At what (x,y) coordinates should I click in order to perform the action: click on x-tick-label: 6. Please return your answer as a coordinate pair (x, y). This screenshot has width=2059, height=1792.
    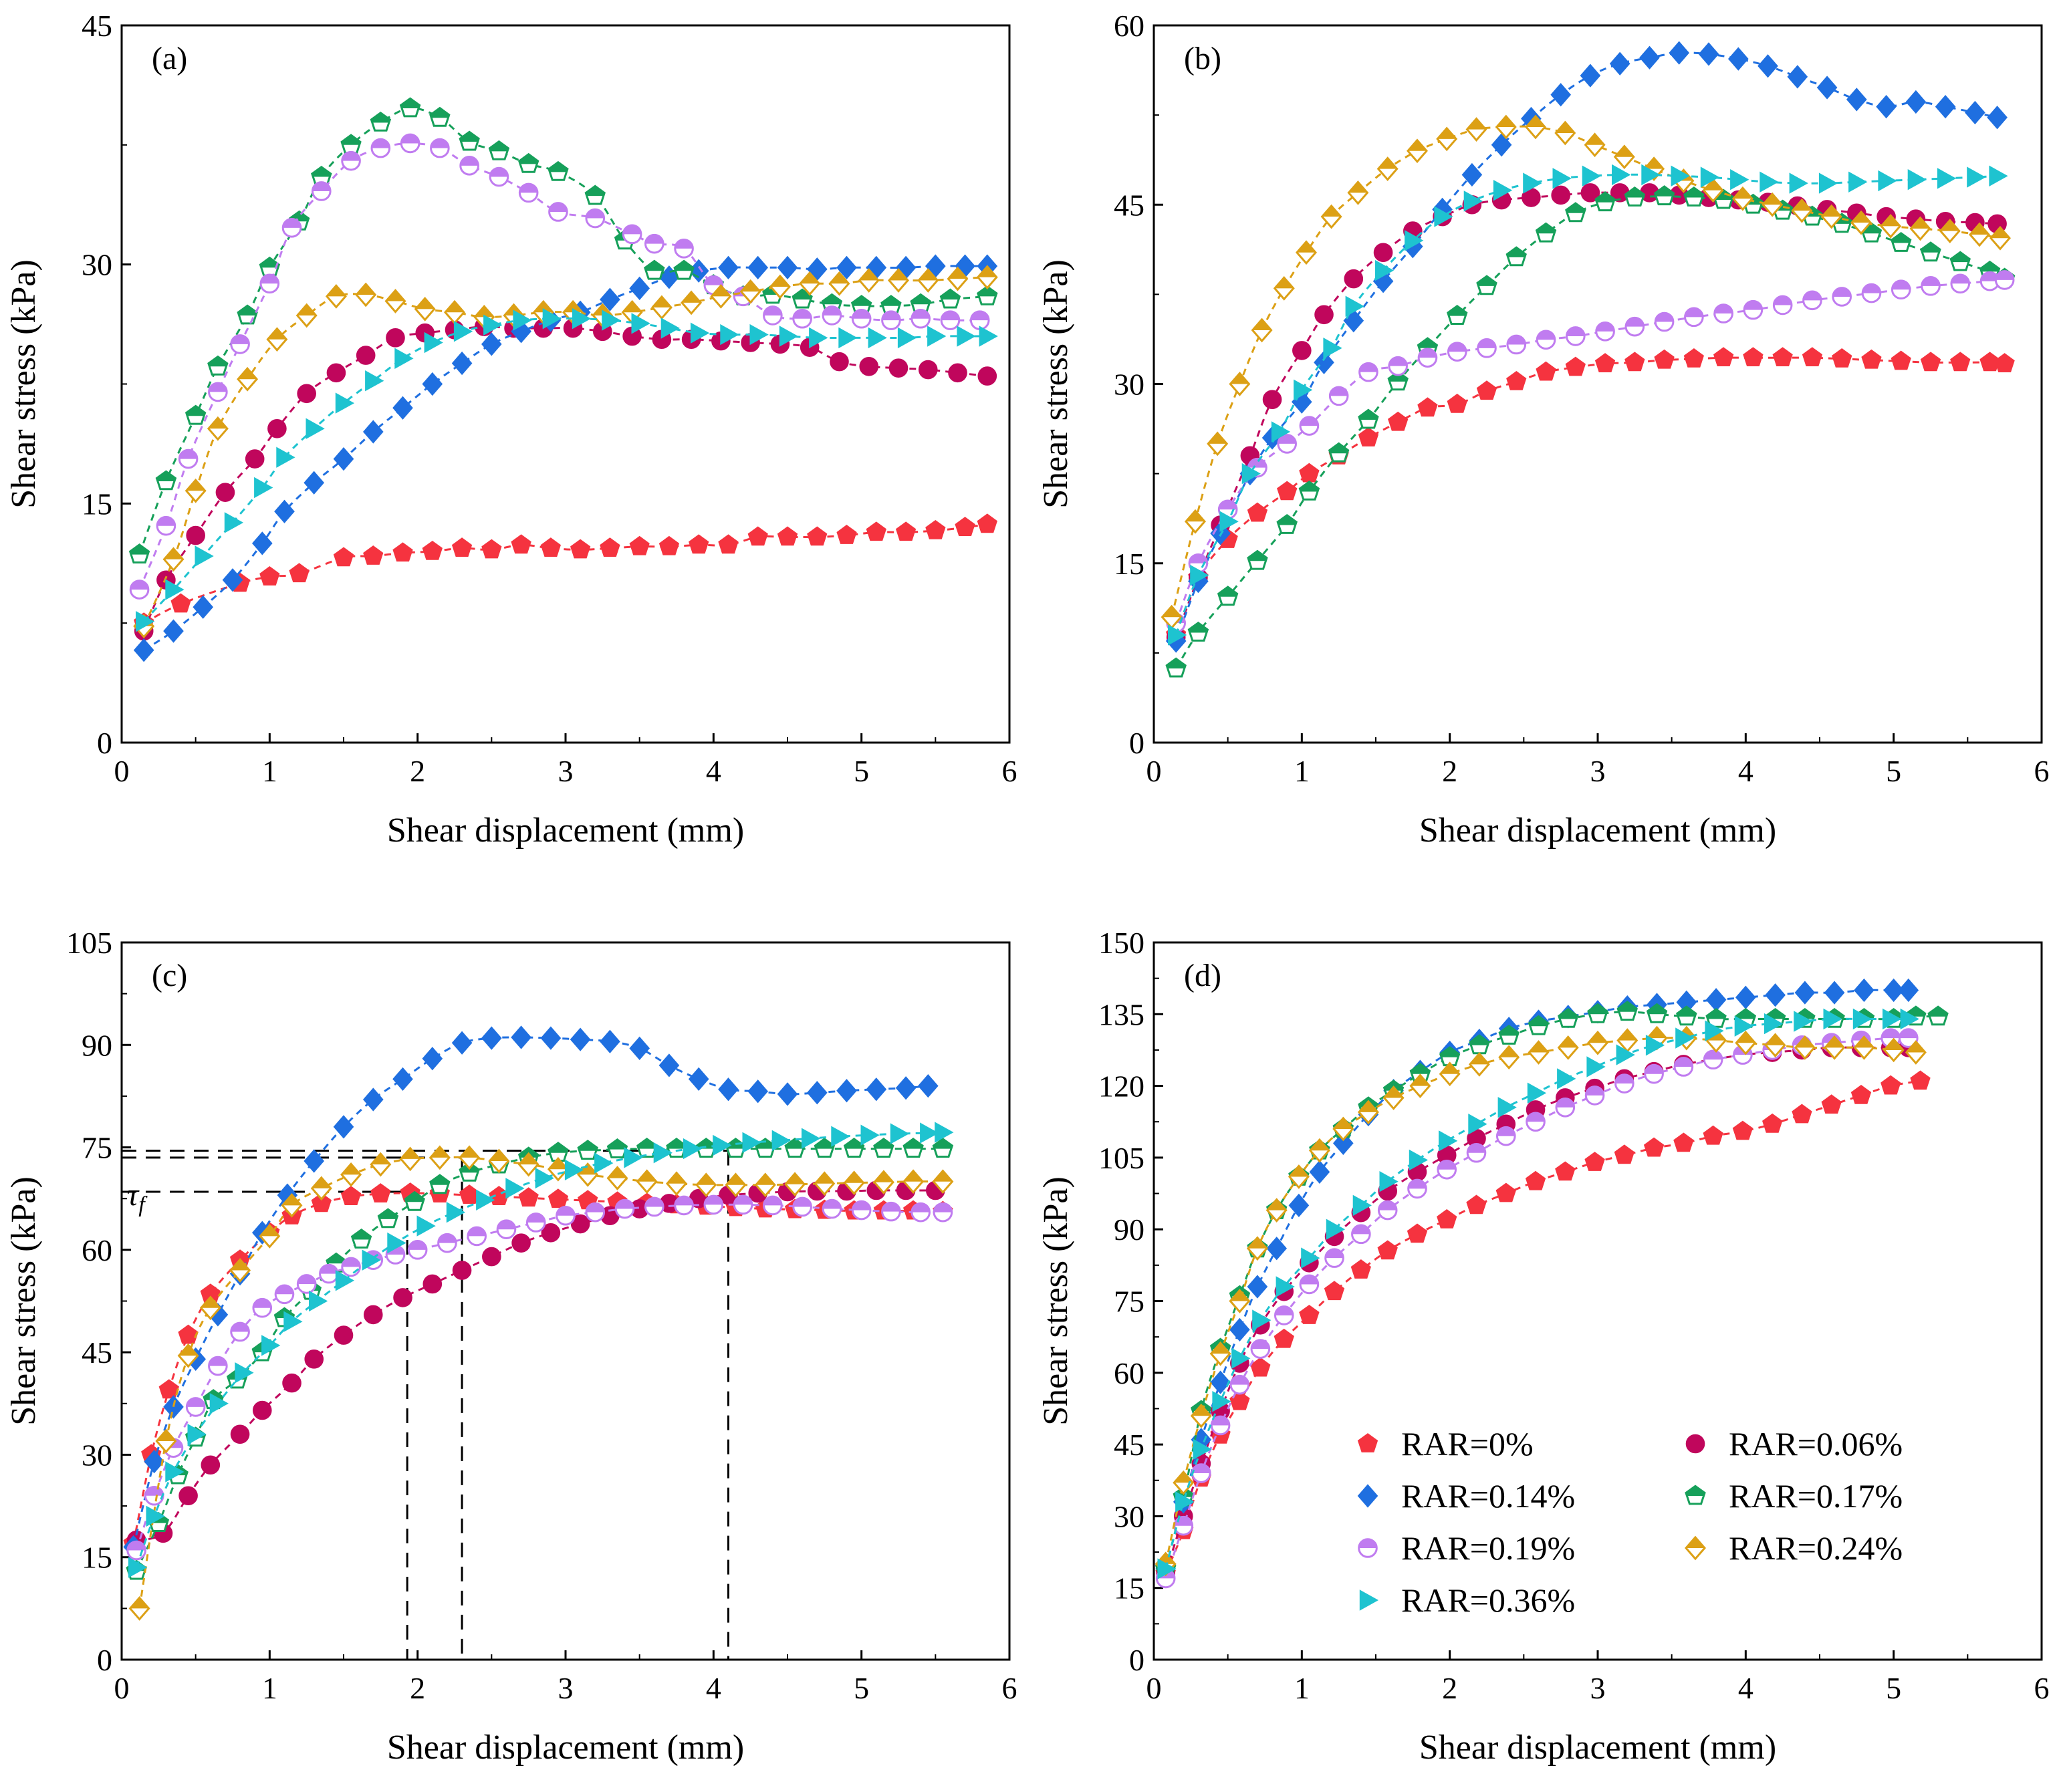
    Looking at the image, I should click on (2042, 1688).